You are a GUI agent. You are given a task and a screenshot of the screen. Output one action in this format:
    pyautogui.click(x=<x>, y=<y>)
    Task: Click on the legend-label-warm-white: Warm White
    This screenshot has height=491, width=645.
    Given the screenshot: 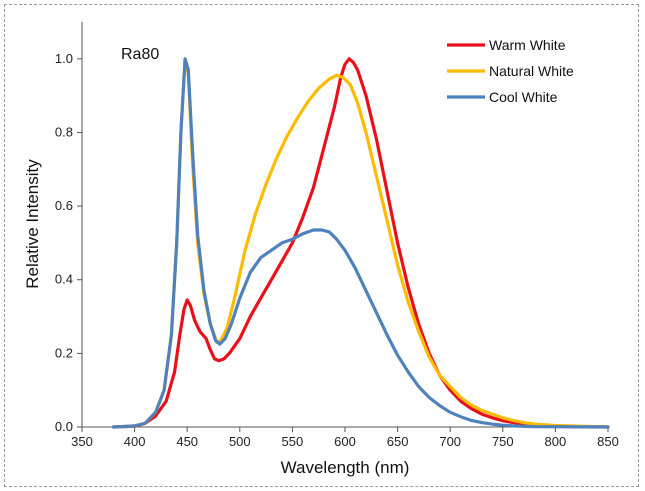 What is the action you would take?
    pyautogui.click(x=527, y=45)
    